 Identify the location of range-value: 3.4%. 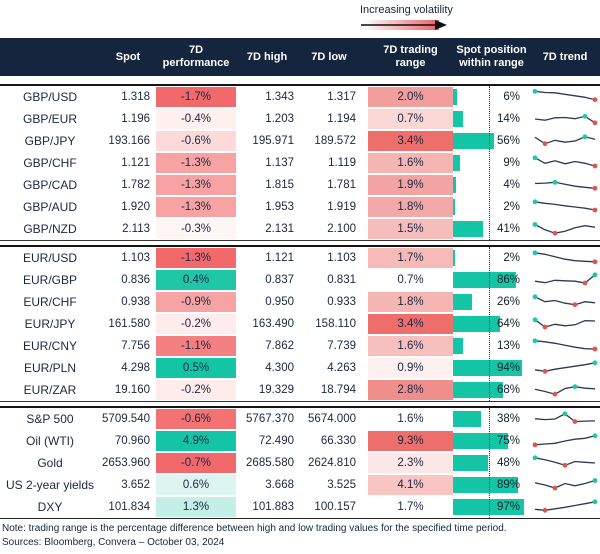
(410, 324).